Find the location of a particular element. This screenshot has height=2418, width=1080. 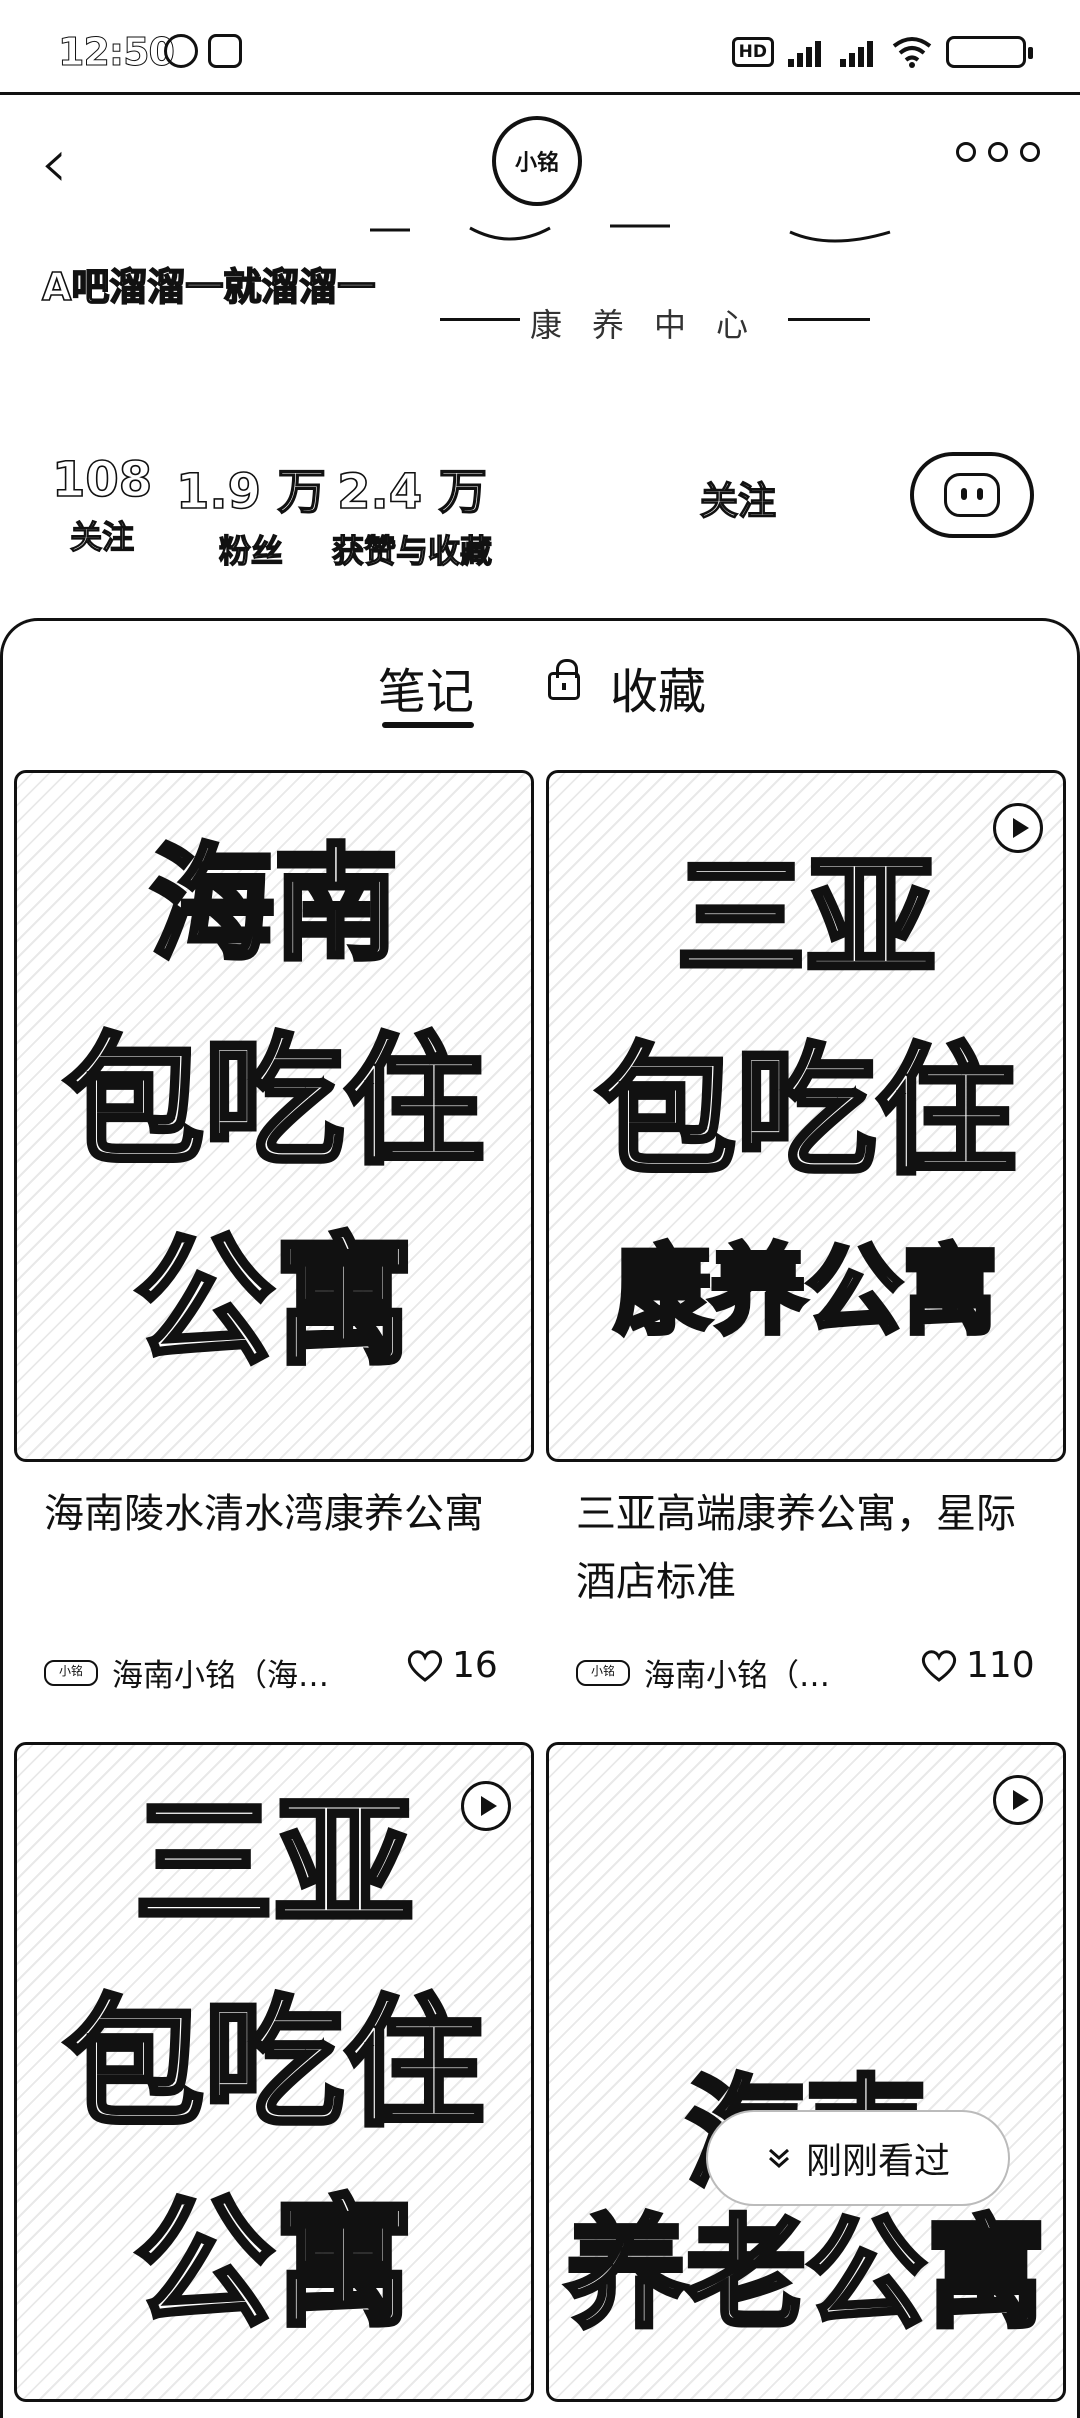

tab-favorites: 收藏 is located at coordinates (658, 692).